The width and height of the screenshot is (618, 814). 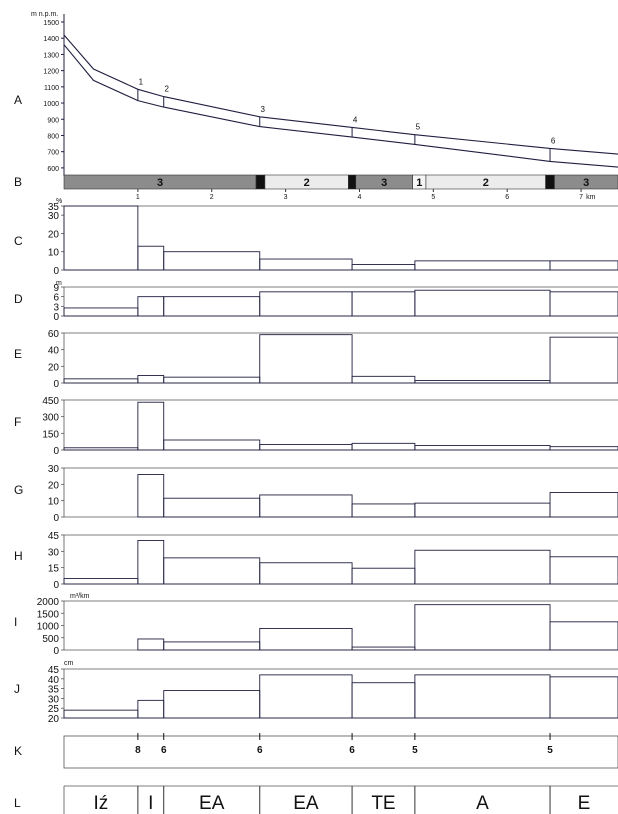 What do you see at coordinates (383, 803) in the screenshot?
I see `cell-label-L: TE` at bounding box center [383, 803].